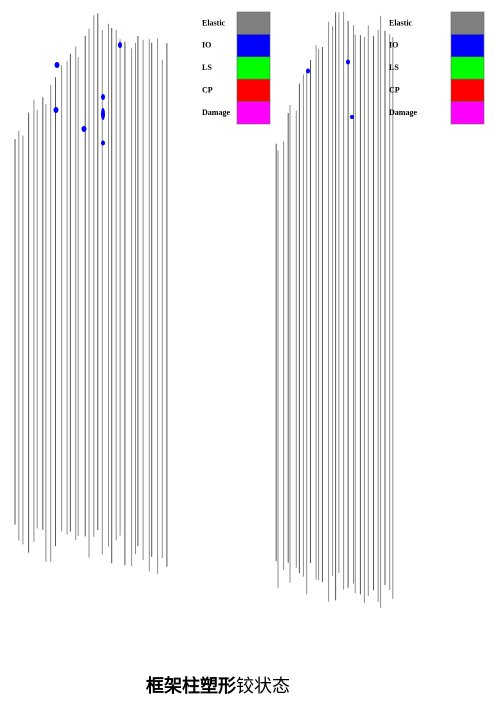 This screenshot has height=703, width=495. I want to click on caption-normal: 铰状态, so click(263, 686).